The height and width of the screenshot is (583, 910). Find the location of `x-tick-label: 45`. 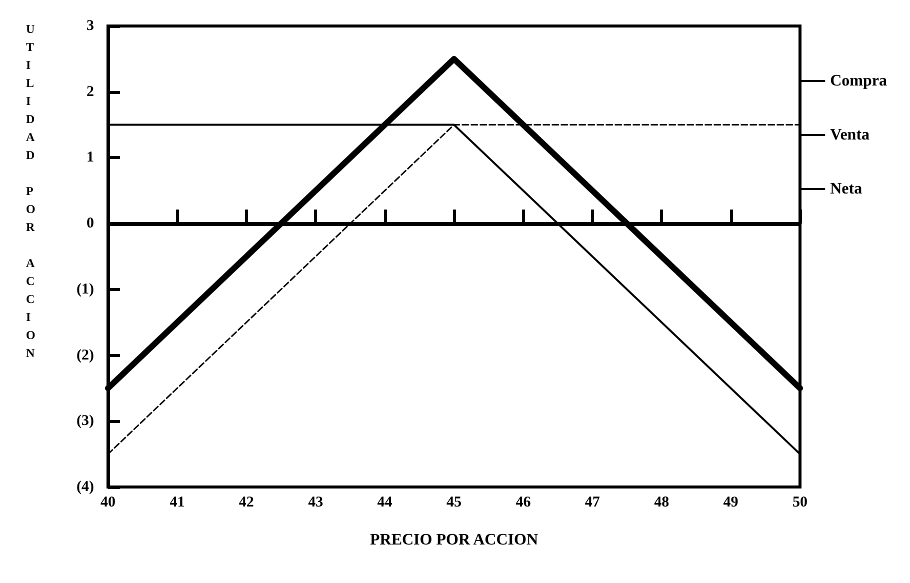

x-tick-label: 45 is located at coordinates (454, 502).